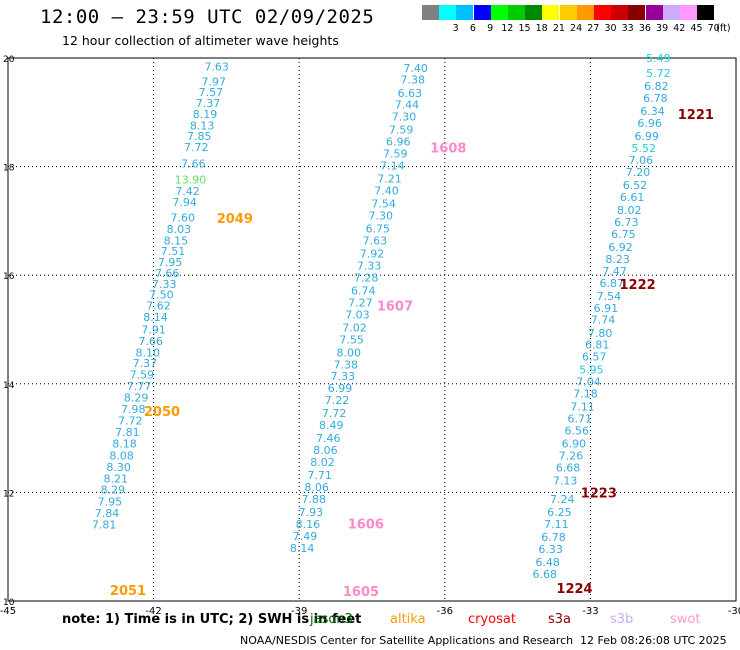 This screenshot has width=740, height=650. What do you see at coordinates (128, 591) in the screenshot?
I see `pass-time-label: 2051` at bounding box center [128, 591].